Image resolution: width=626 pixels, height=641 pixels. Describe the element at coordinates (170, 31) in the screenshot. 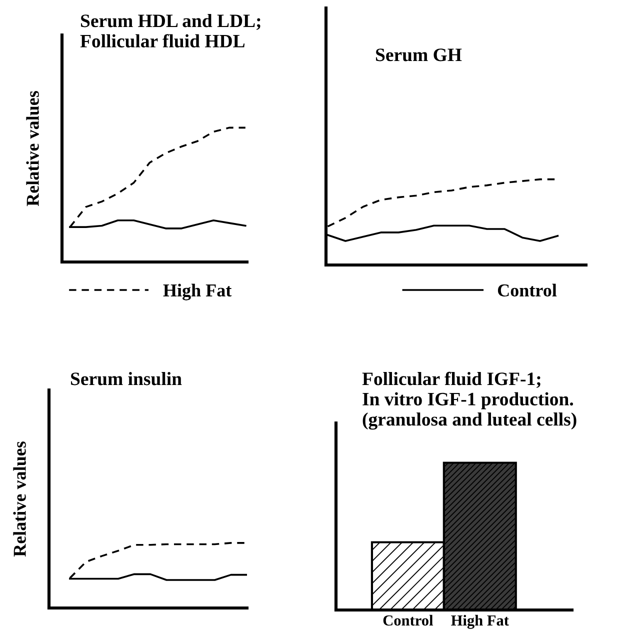

I see `chart-title: Serum HDL and LDL; Follicular fluid HDL` at that location.